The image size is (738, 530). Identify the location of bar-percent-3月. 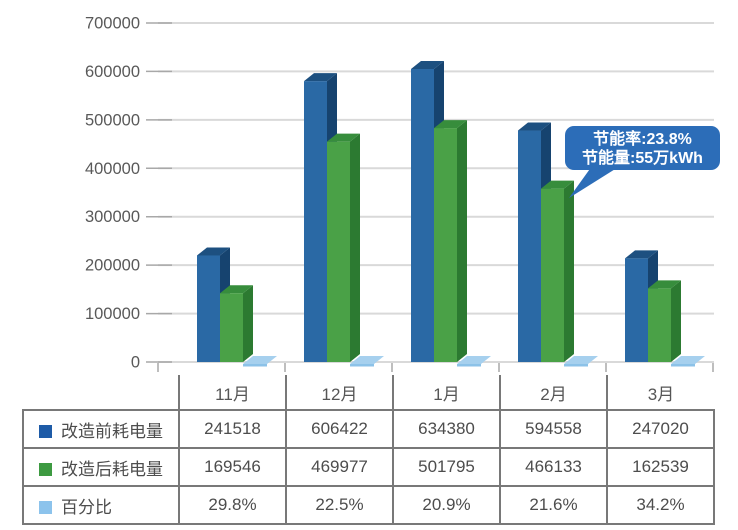
(688, 361).